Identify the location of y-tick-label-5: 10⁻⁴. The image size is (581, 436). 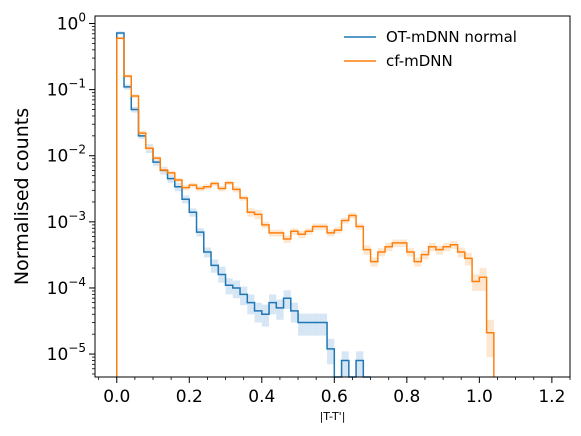
(66, 287).